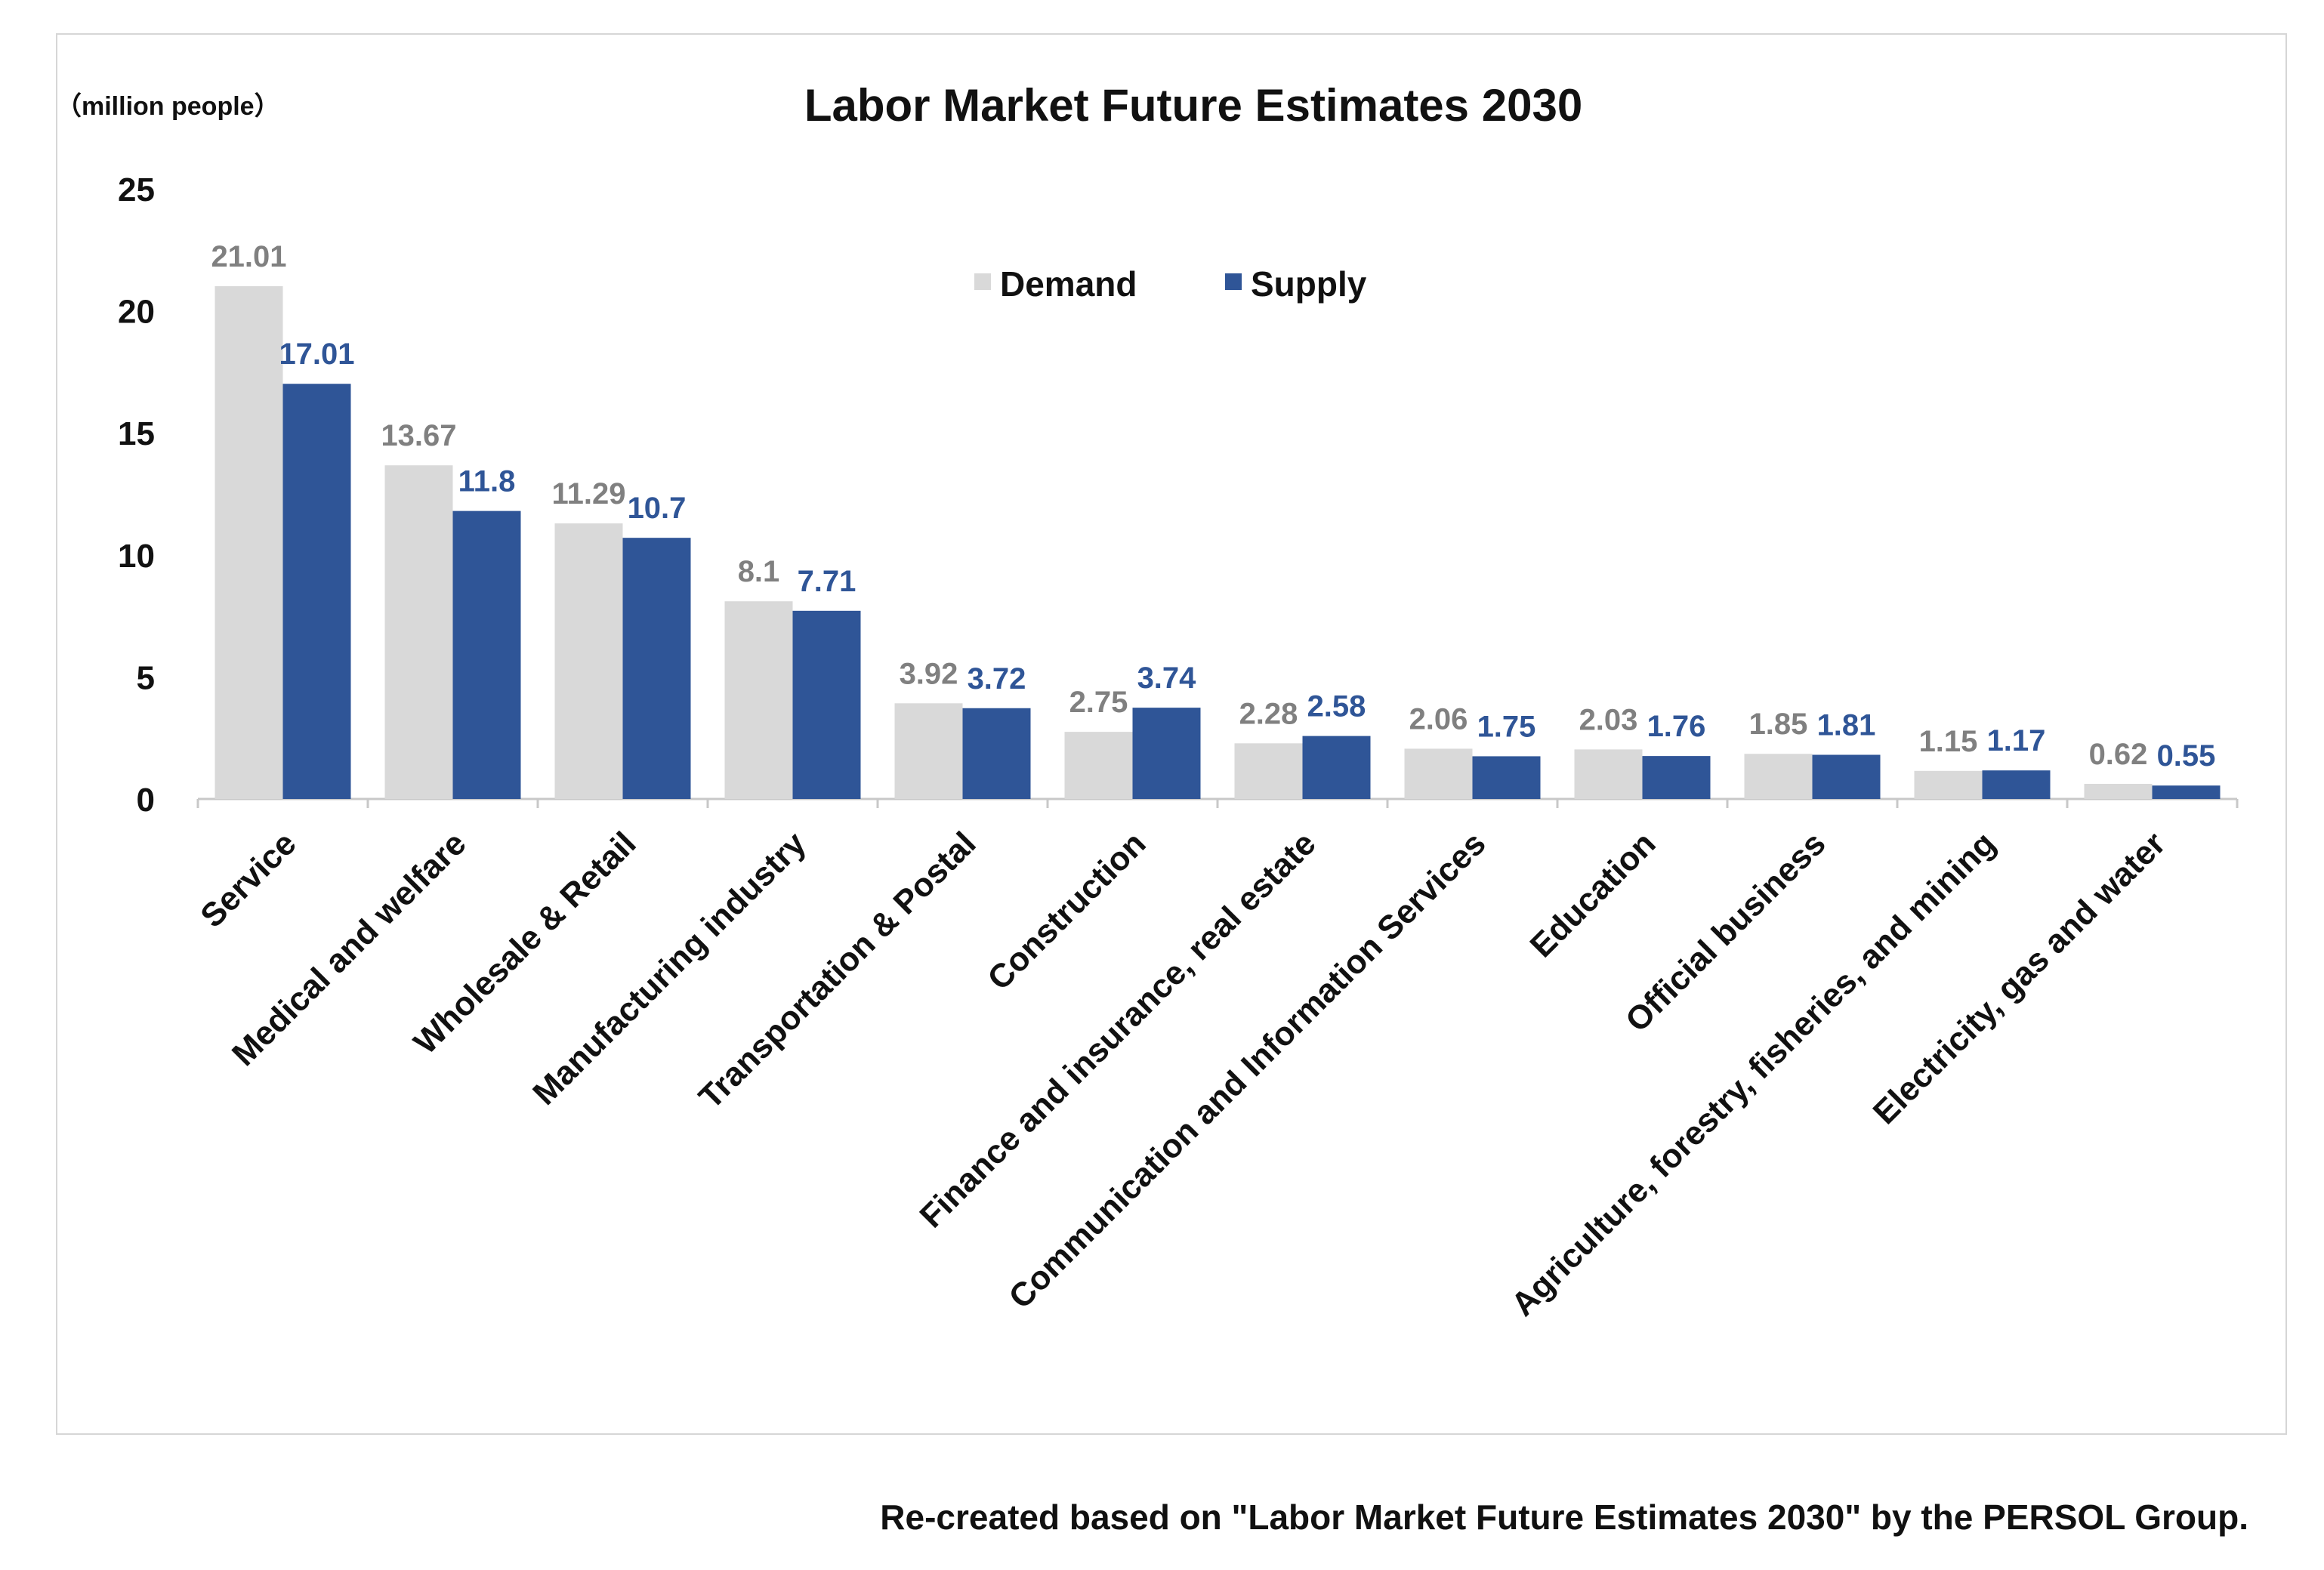 The width and height of the screenshot is (2324, 1570). I want to click on y-unit-label: （million people）, so click(168, 106).